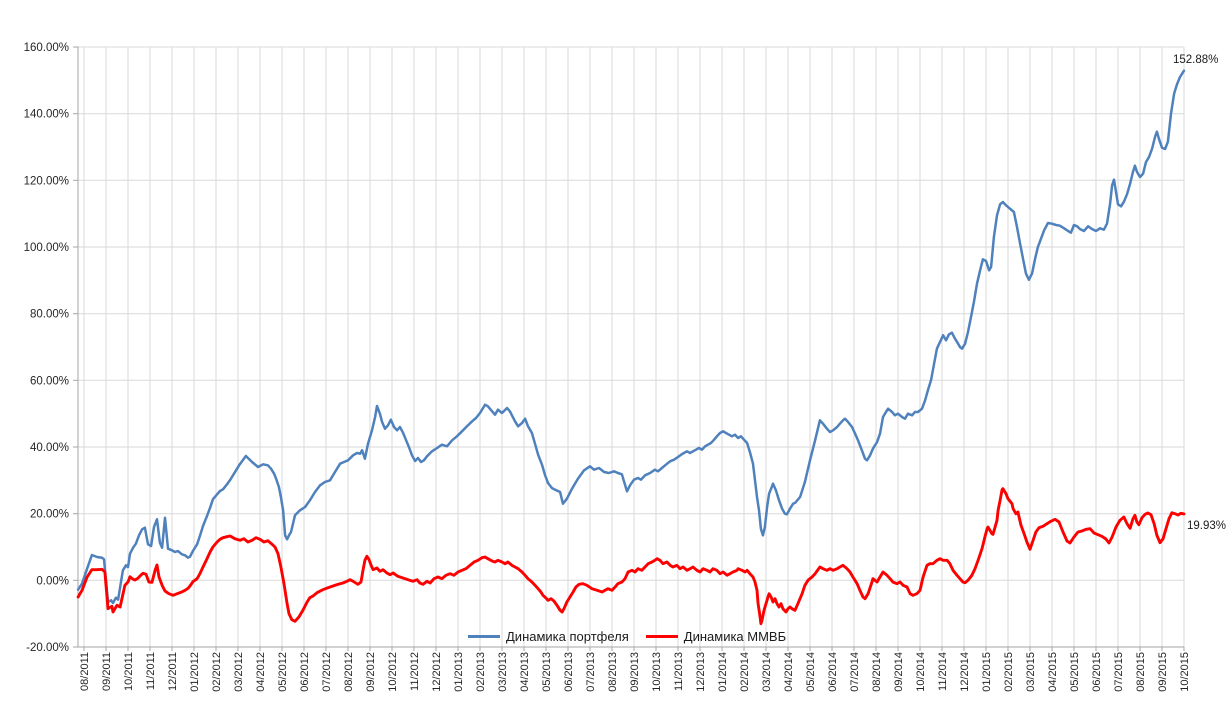  What do you see at coordinates (735, 636) in the screenshot?
I see `legend-label-micex: Динамика ММВБ` at bounding box center [735, 636].